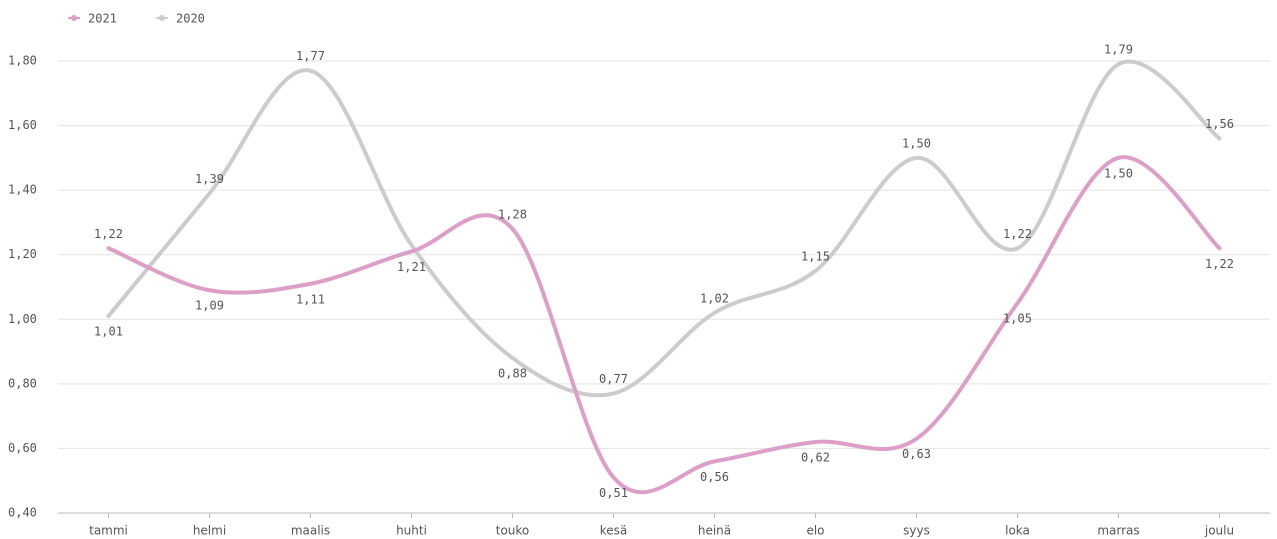  Describe the element at coordinates (916, 454) in the screenshot. I see `data-label: 0,63` at that location.